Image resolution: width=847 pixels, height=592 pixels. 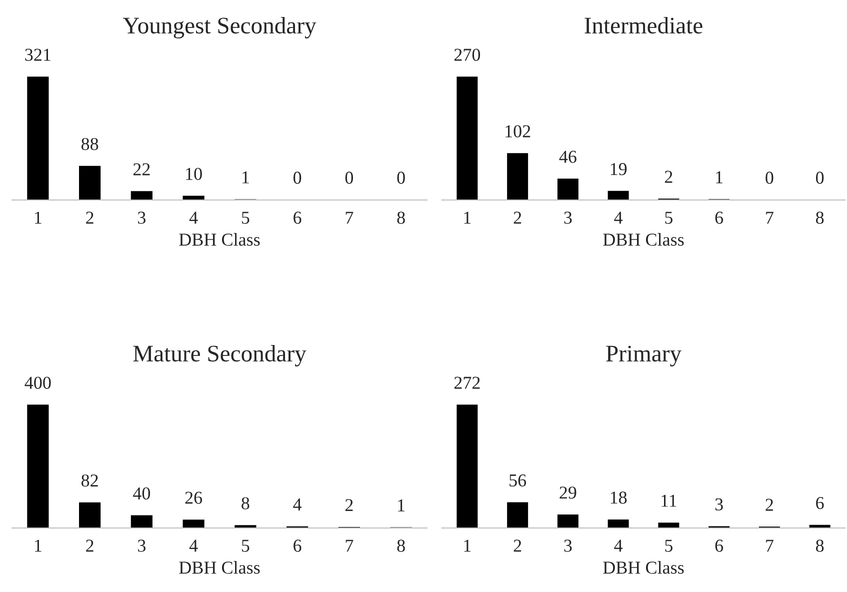 What do you see at coordinates (89, 144) in the screenshot?
I see `data-label: 88` at bounding box center [89, 144].